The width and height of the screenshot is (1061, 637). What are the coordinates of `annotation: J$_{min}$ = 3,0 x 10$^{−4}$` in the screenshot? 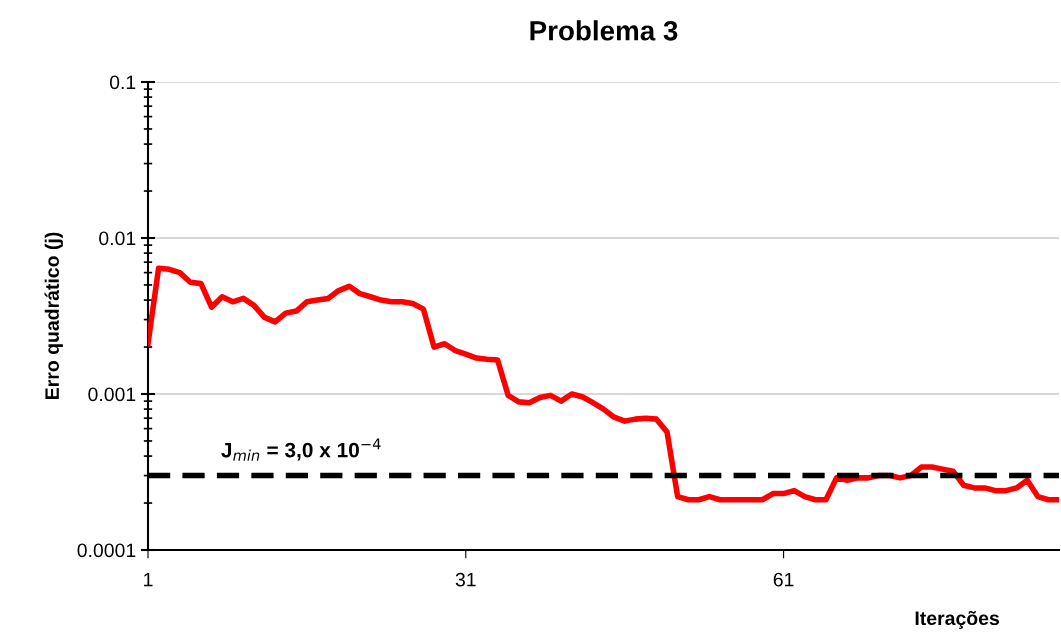 It's located at (301, 449).